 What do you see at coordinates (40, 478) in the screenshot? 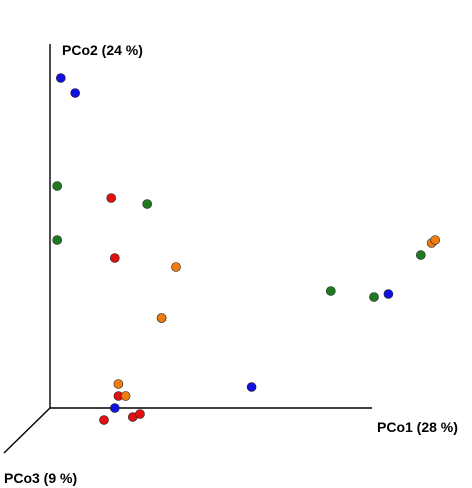
I see `pco3-axis-label: PCo3 (9 %)` at bounding box center [40, 478].